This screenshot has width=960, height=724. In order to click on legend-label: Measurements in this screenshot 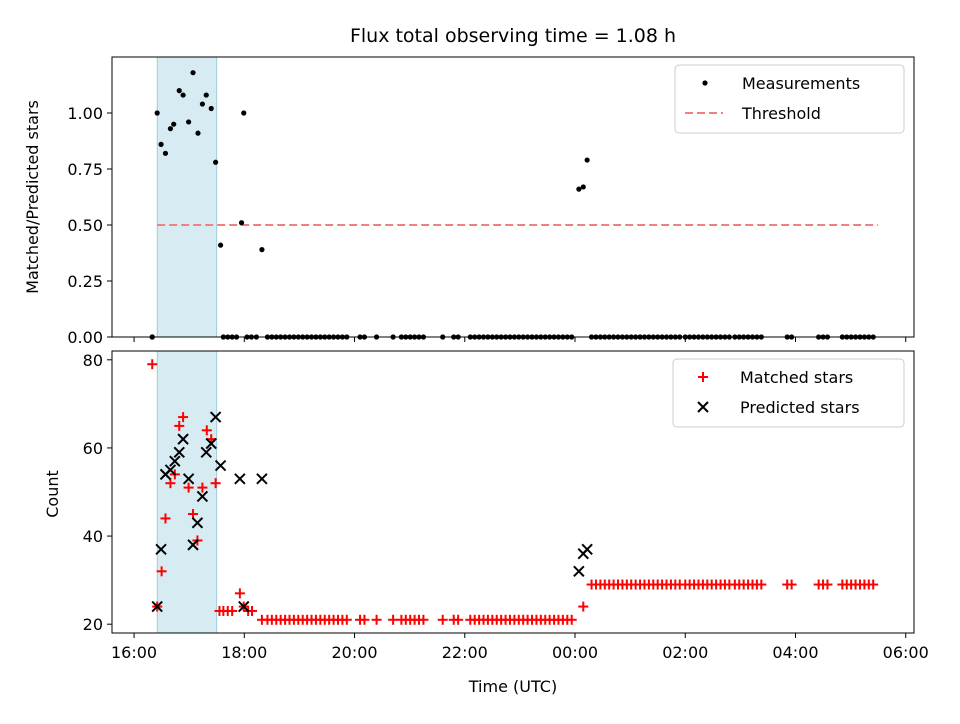, I will do `click(801, 83)`.